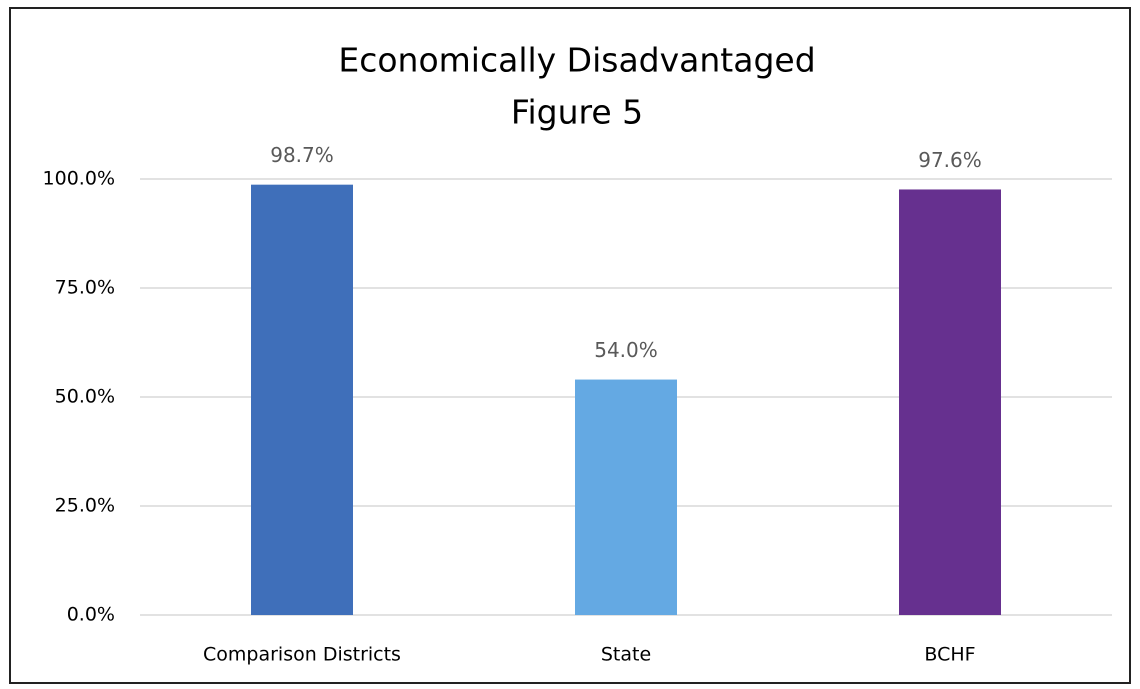  I want to click on y-tick-label: 75.0%, so click(85, 288).